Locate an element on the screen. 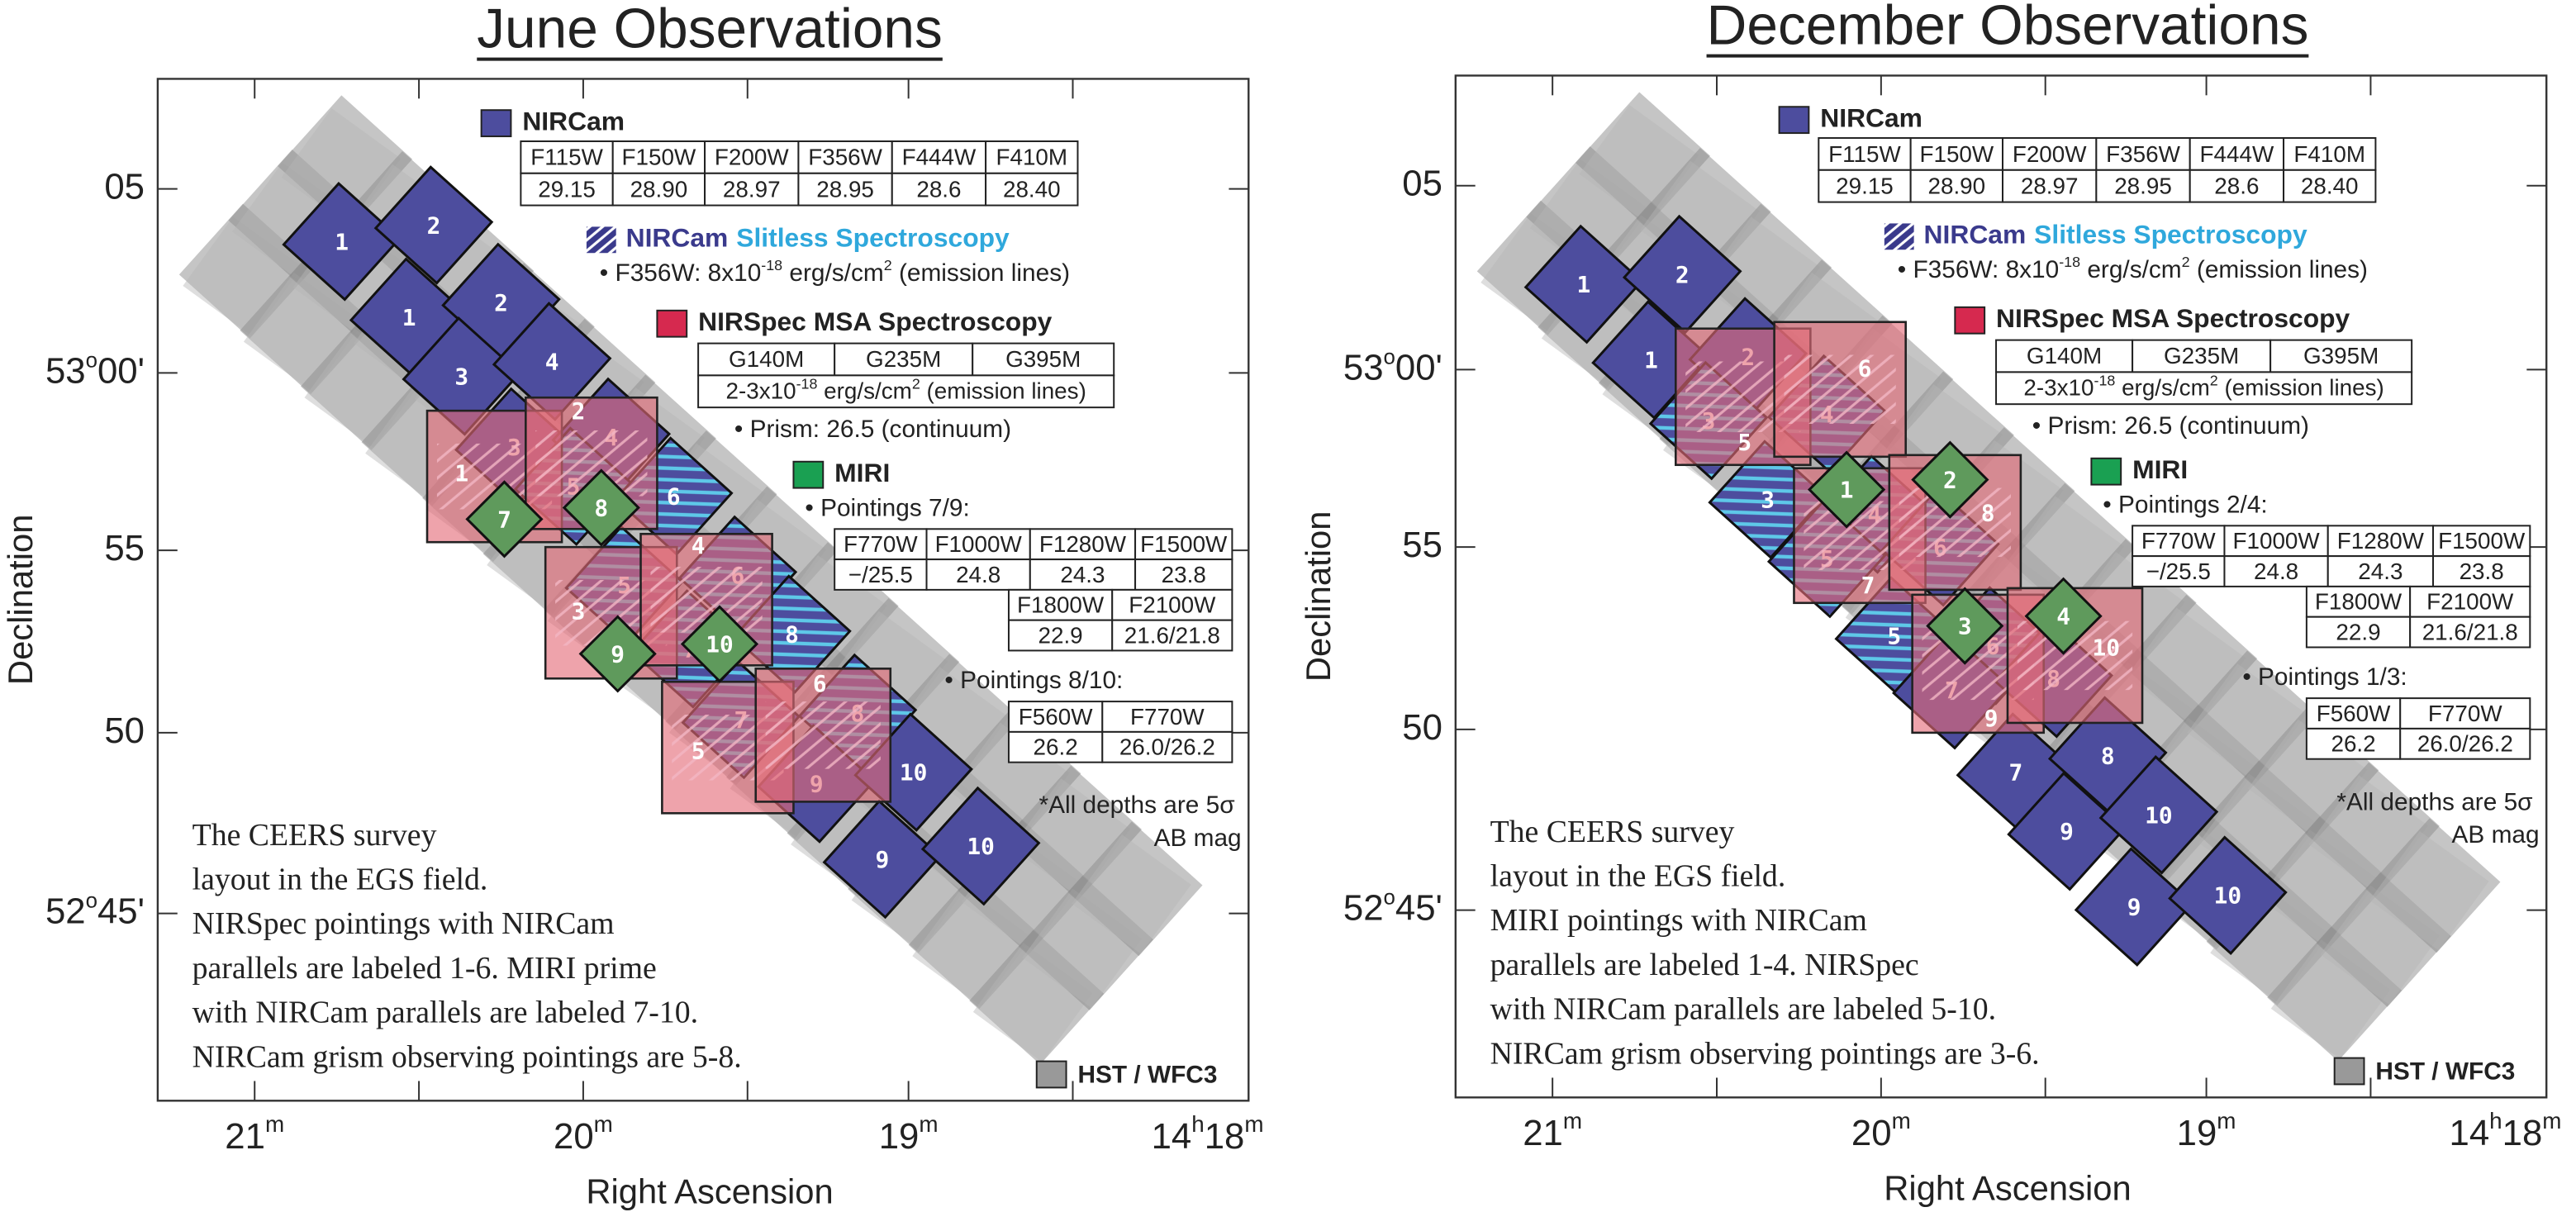  depth-note: *All depths are 5σ is located at coordinates (2434, 801).